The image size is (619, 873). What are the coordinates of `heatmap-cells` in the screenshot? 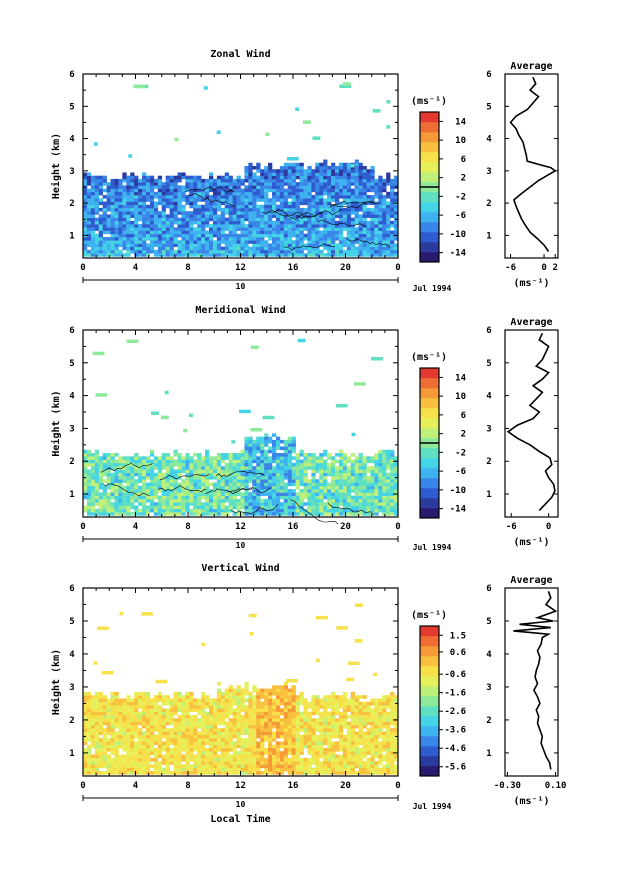 It's located at (241, 427).